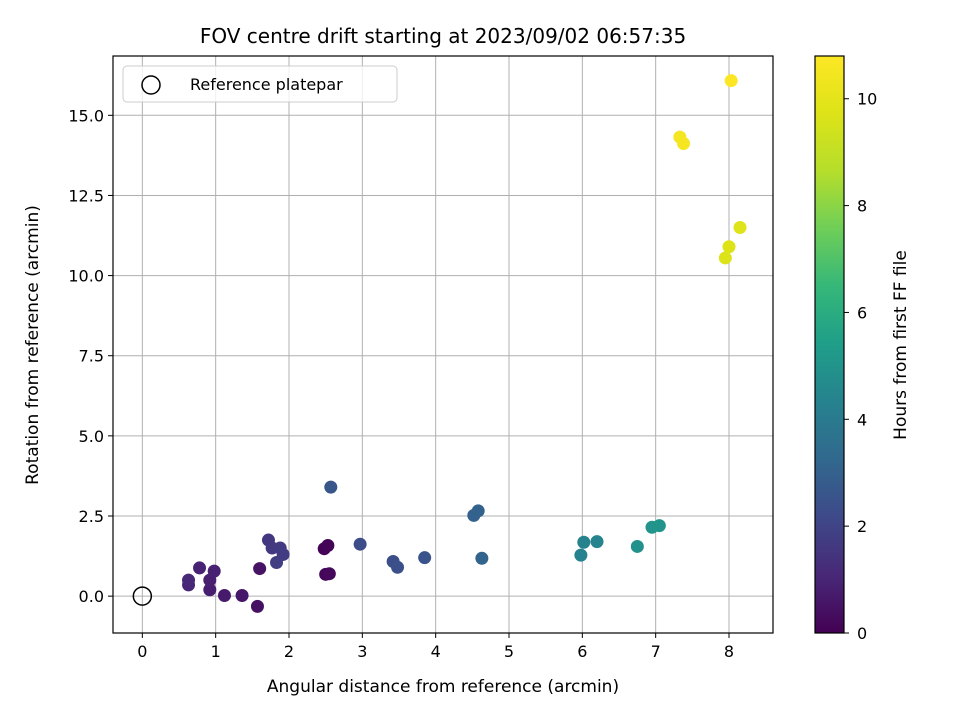 Image resolution: width=960 pixels, height=720 pixels. Describe the element at coordinates (142, 596) in the screenshot. I see `reference-marker` at that location.